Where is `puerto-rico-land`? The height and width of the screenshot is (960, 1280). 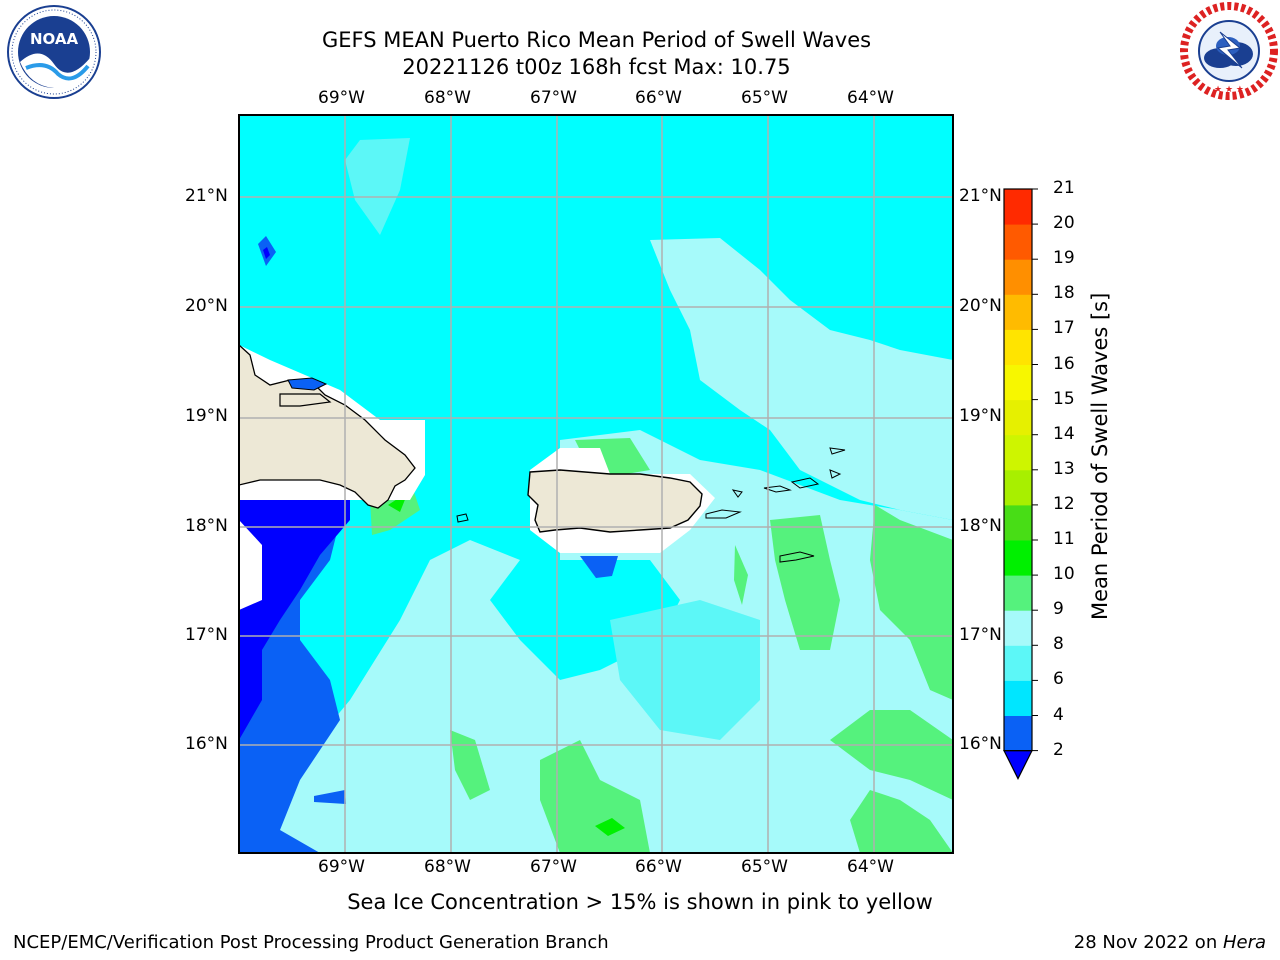 puerto-rico-land is located at coordinates (615, 501).